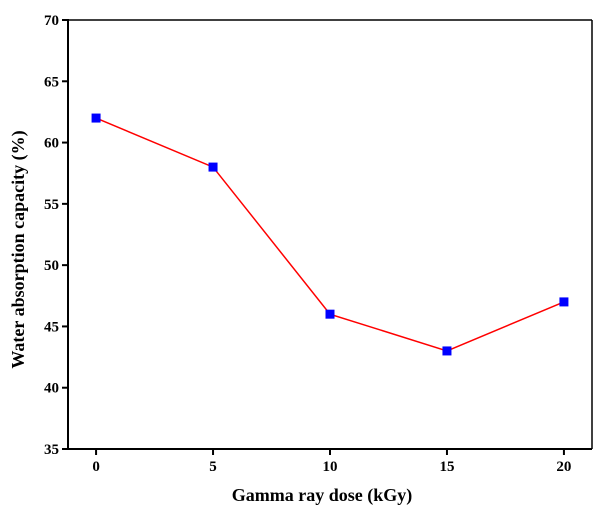  I want to click on x-axis-title: Gamma ray dose (kGy), so click(322, 495).